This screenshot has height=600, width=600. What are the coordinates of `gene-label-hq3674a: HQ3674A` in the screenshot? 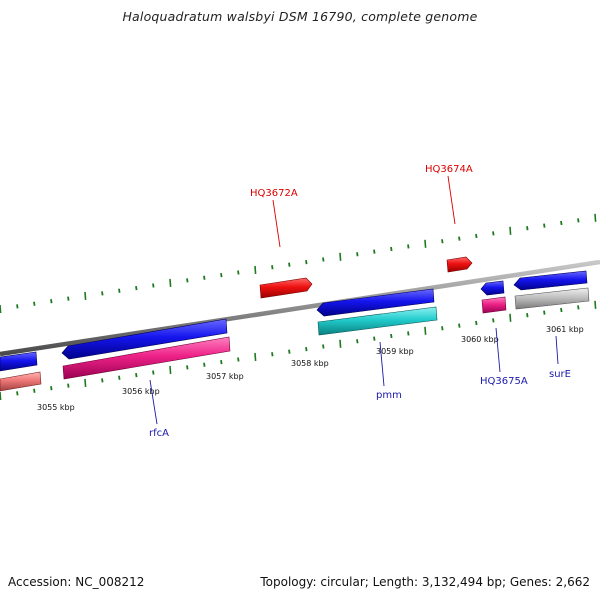 It's located at (449, 169).